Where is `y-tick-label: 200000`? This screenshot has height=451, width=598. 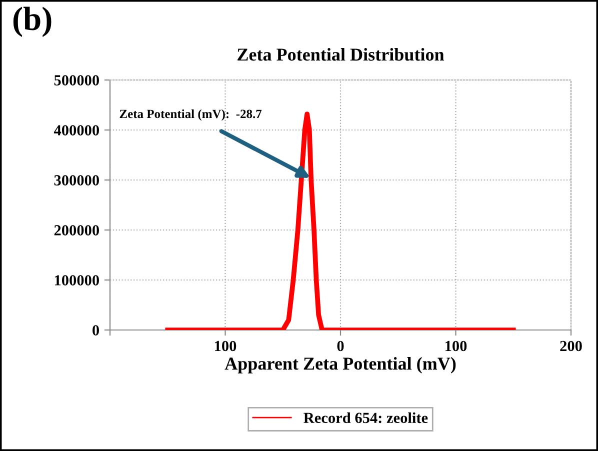 y-tick-label: 200000 is located at coordinates (76, 230).